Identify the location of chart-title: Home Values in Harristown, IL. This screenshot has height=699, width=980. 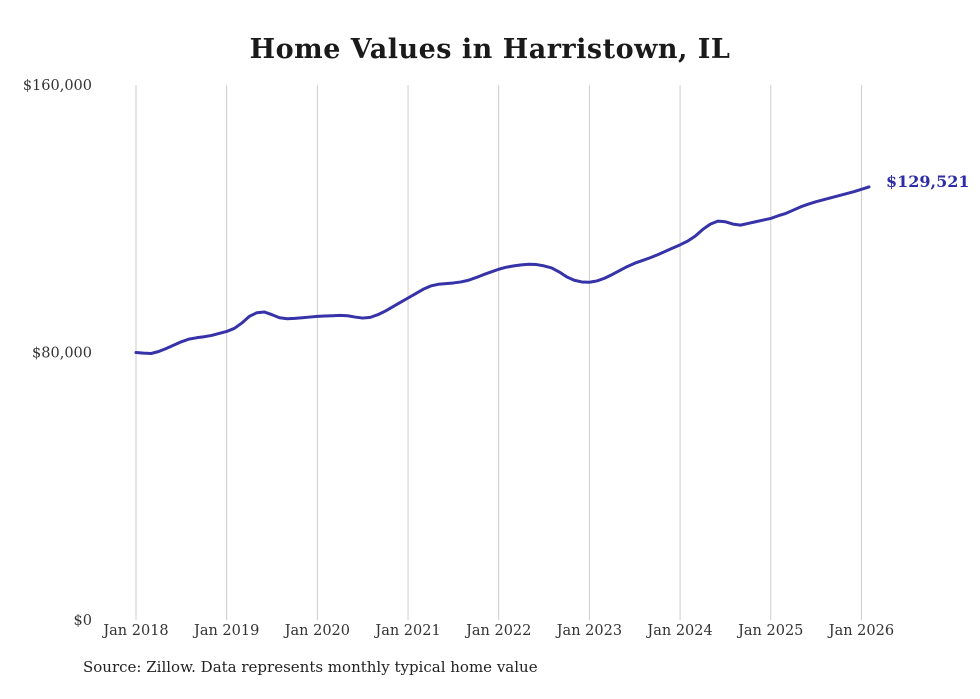
(490, 49).